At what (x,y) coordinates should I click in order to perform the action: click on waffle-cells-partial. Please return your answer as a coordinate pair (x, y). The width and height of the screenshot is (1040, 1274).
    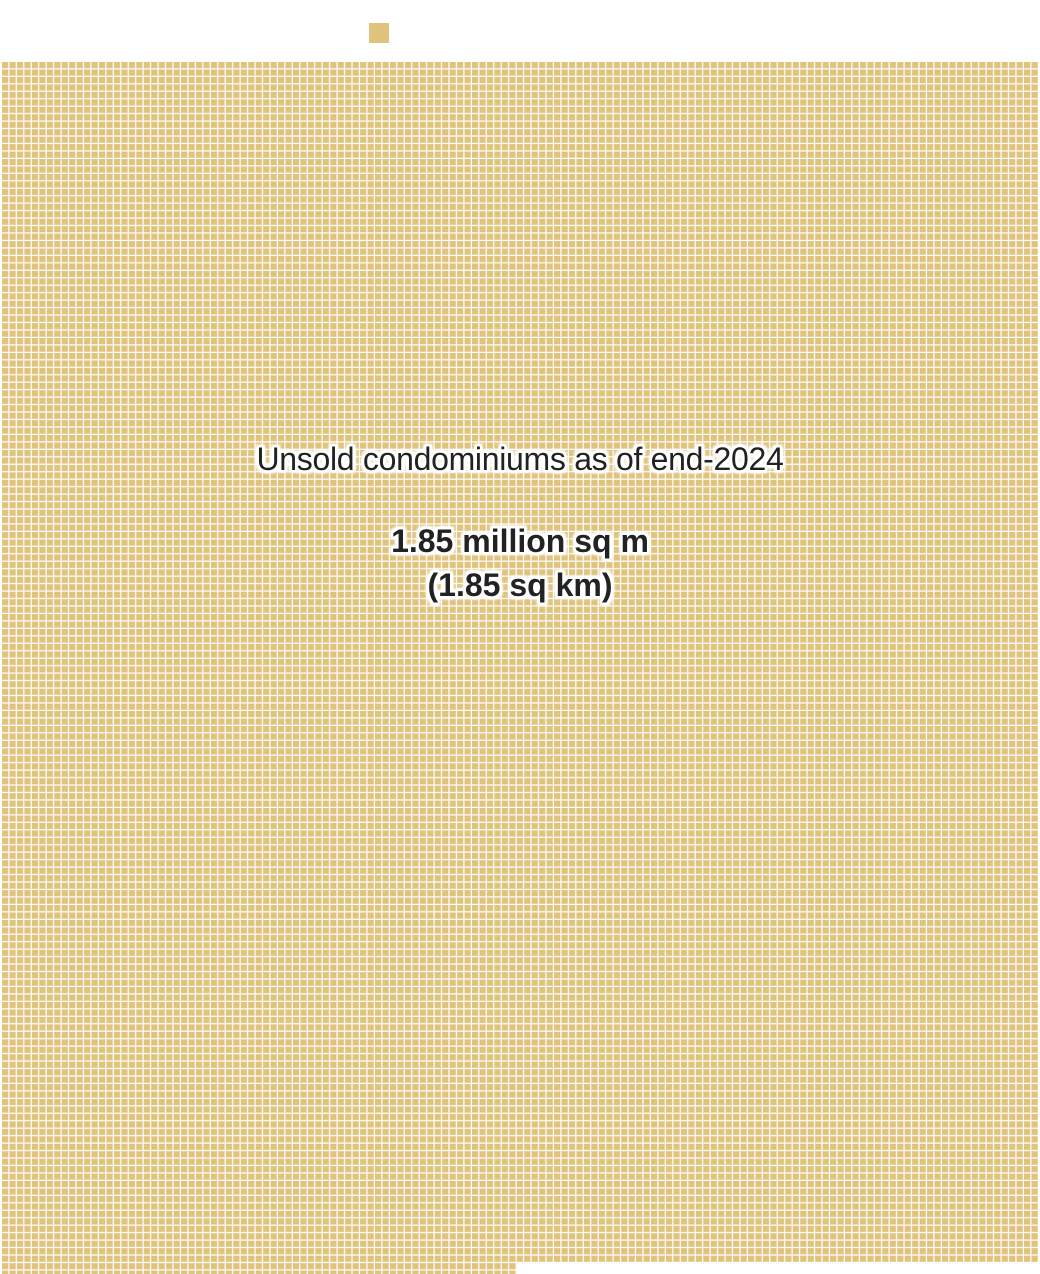
    Looking at the image, I should click on (259, 1268).